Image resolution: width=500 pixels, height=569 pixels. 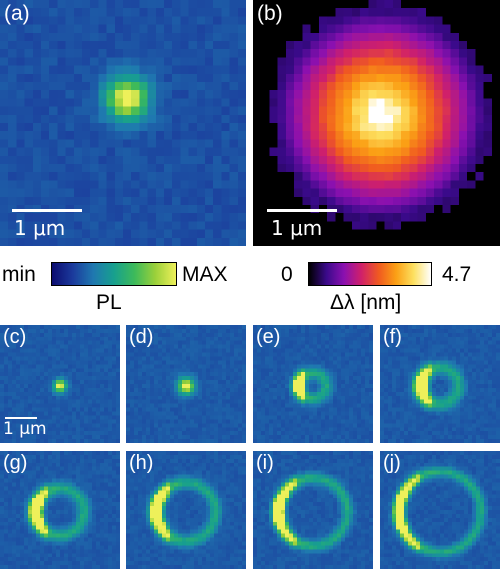 What do you see at coordinates (370, 274) in the screenshot?
I see `shift-colorbar` at bounding box center [370, 274].